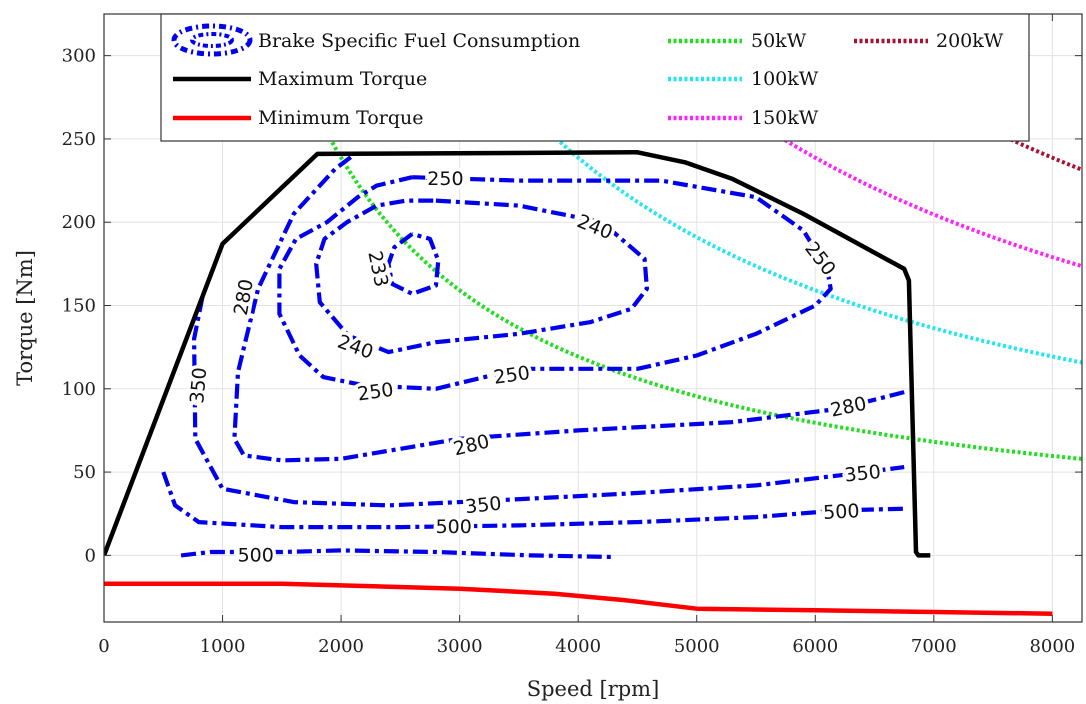 The width and height of the screenshot is (1086, 704). I want to click on legend-entry-min-torque: Minimum Torque, so click(298, 118).